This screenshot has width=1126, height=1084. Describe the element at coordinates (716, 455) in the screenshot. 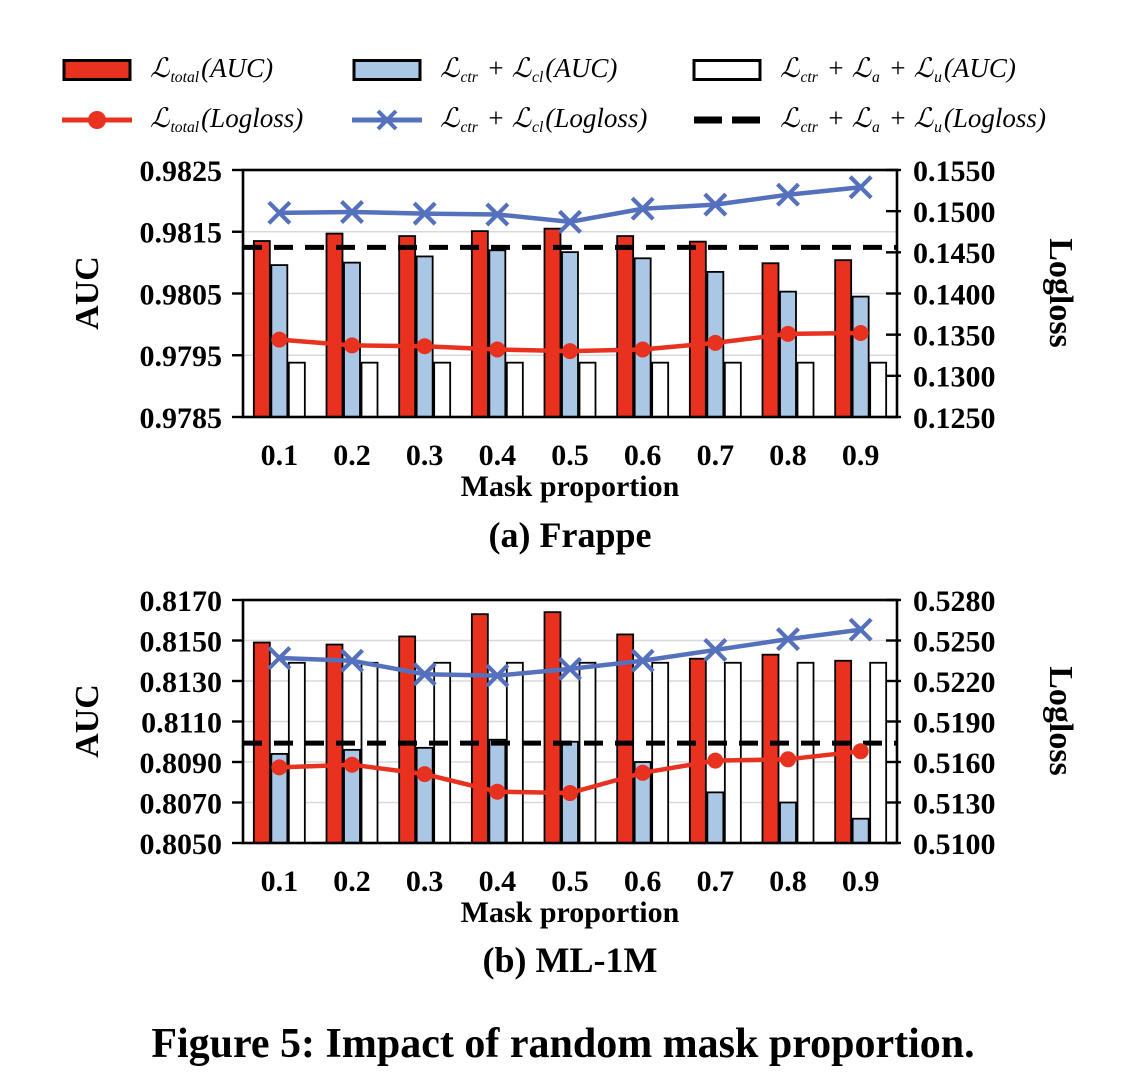

I see `x-tick-label: 0.7` at that location.